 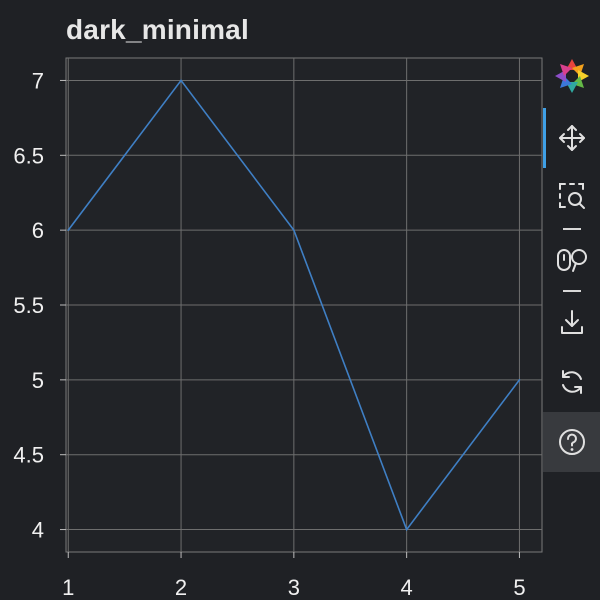 I want to click on wheel-zoom-icon, so click(x=571, y=260).